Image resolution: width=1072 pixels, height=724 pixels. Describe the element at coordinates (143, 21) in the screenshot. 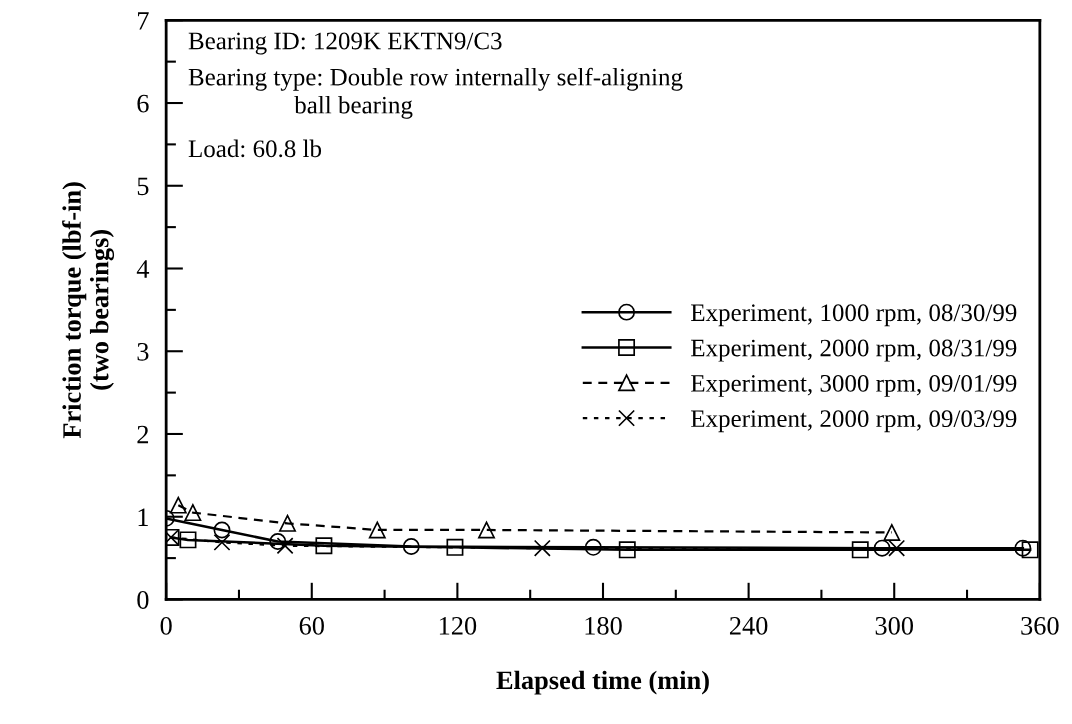

I see `y-tick-label: 7` at that location.